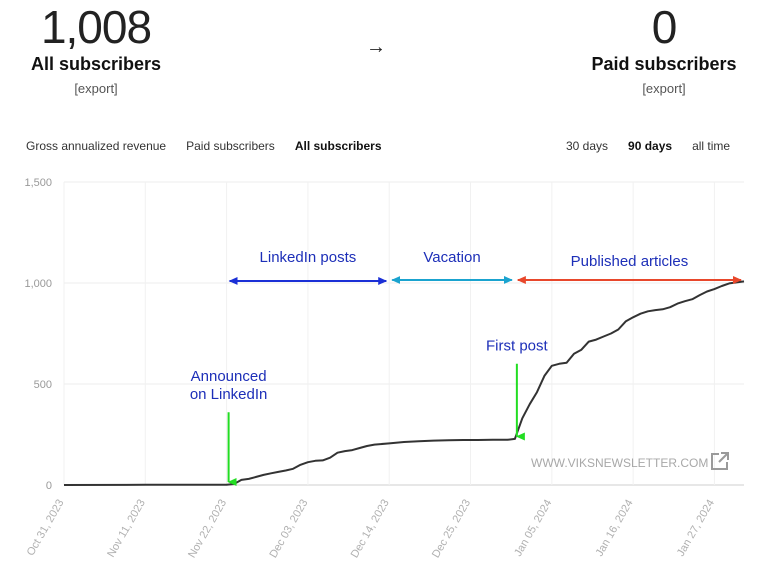  Describe the element at coordinates (38, 284) in the screenshot. I see `y-tick-label: 1,000` at that location.